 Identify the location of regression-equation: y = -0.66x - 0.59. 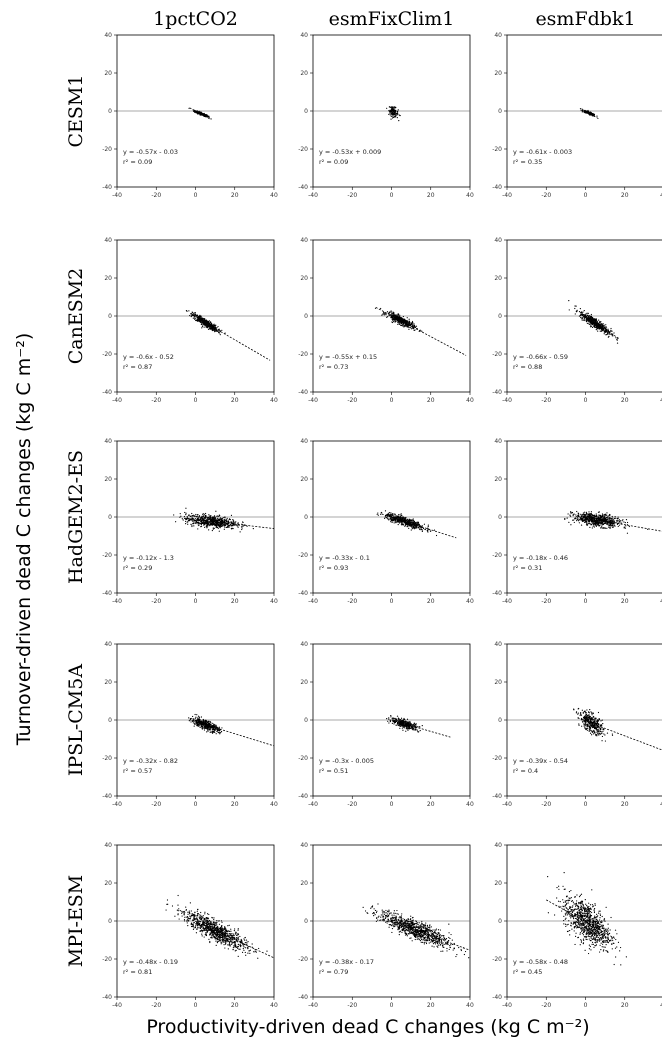
(540, 357).